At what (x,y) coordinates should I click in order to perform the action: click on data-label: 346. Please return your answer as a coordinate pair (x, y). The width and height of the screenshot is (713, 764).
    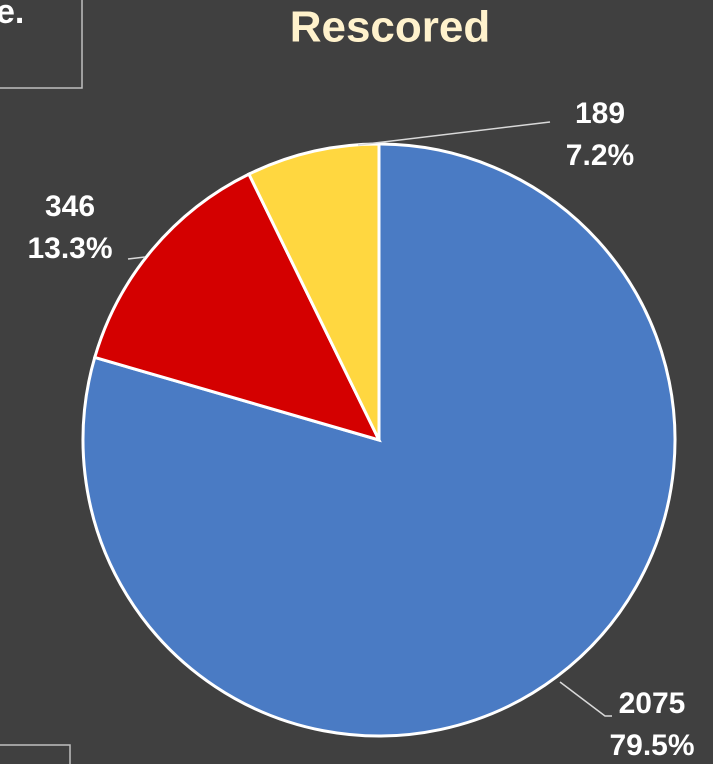
    Looking at the image, I should click on (70, 206).